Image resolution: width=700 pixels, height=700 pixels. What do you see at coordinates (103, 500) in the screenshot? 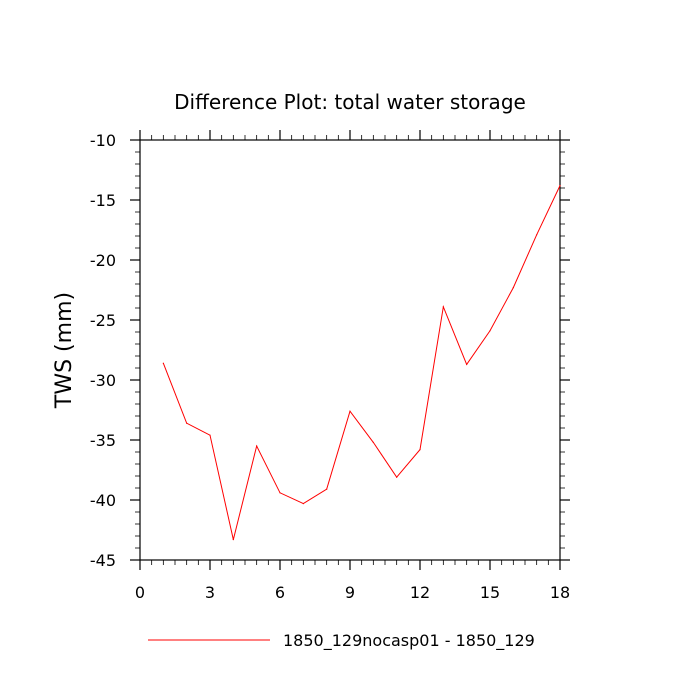
I see `y-tick-label: -40` at bounding box center [103, 500].